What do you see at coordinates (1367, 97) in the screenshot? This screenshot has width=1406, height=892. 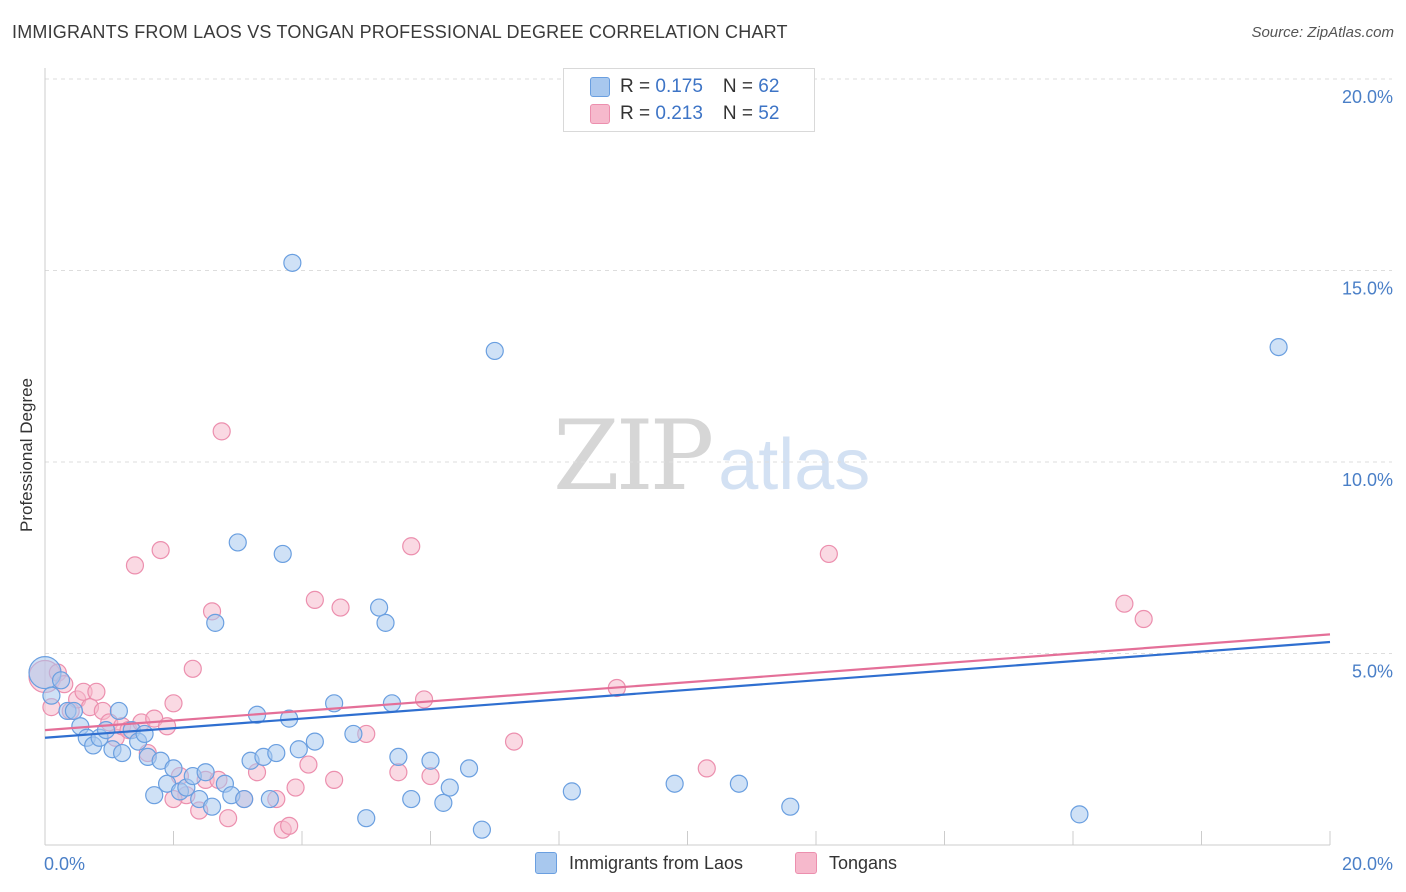 I see `y-tick-label: 20.0%` at bounding box center [1367, 97].